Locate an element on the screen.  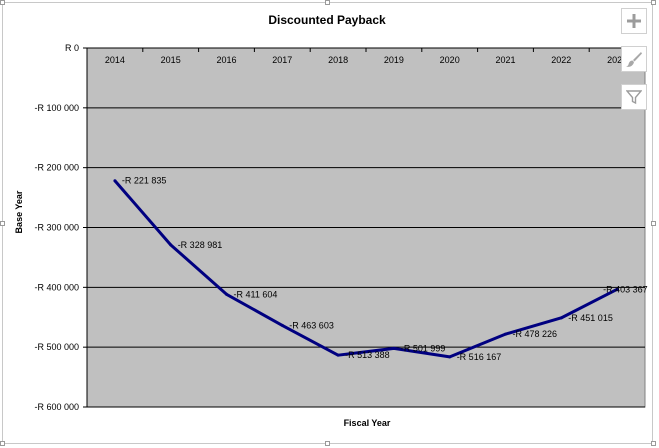
resize-handle-right is located at coordinates (653, 223).